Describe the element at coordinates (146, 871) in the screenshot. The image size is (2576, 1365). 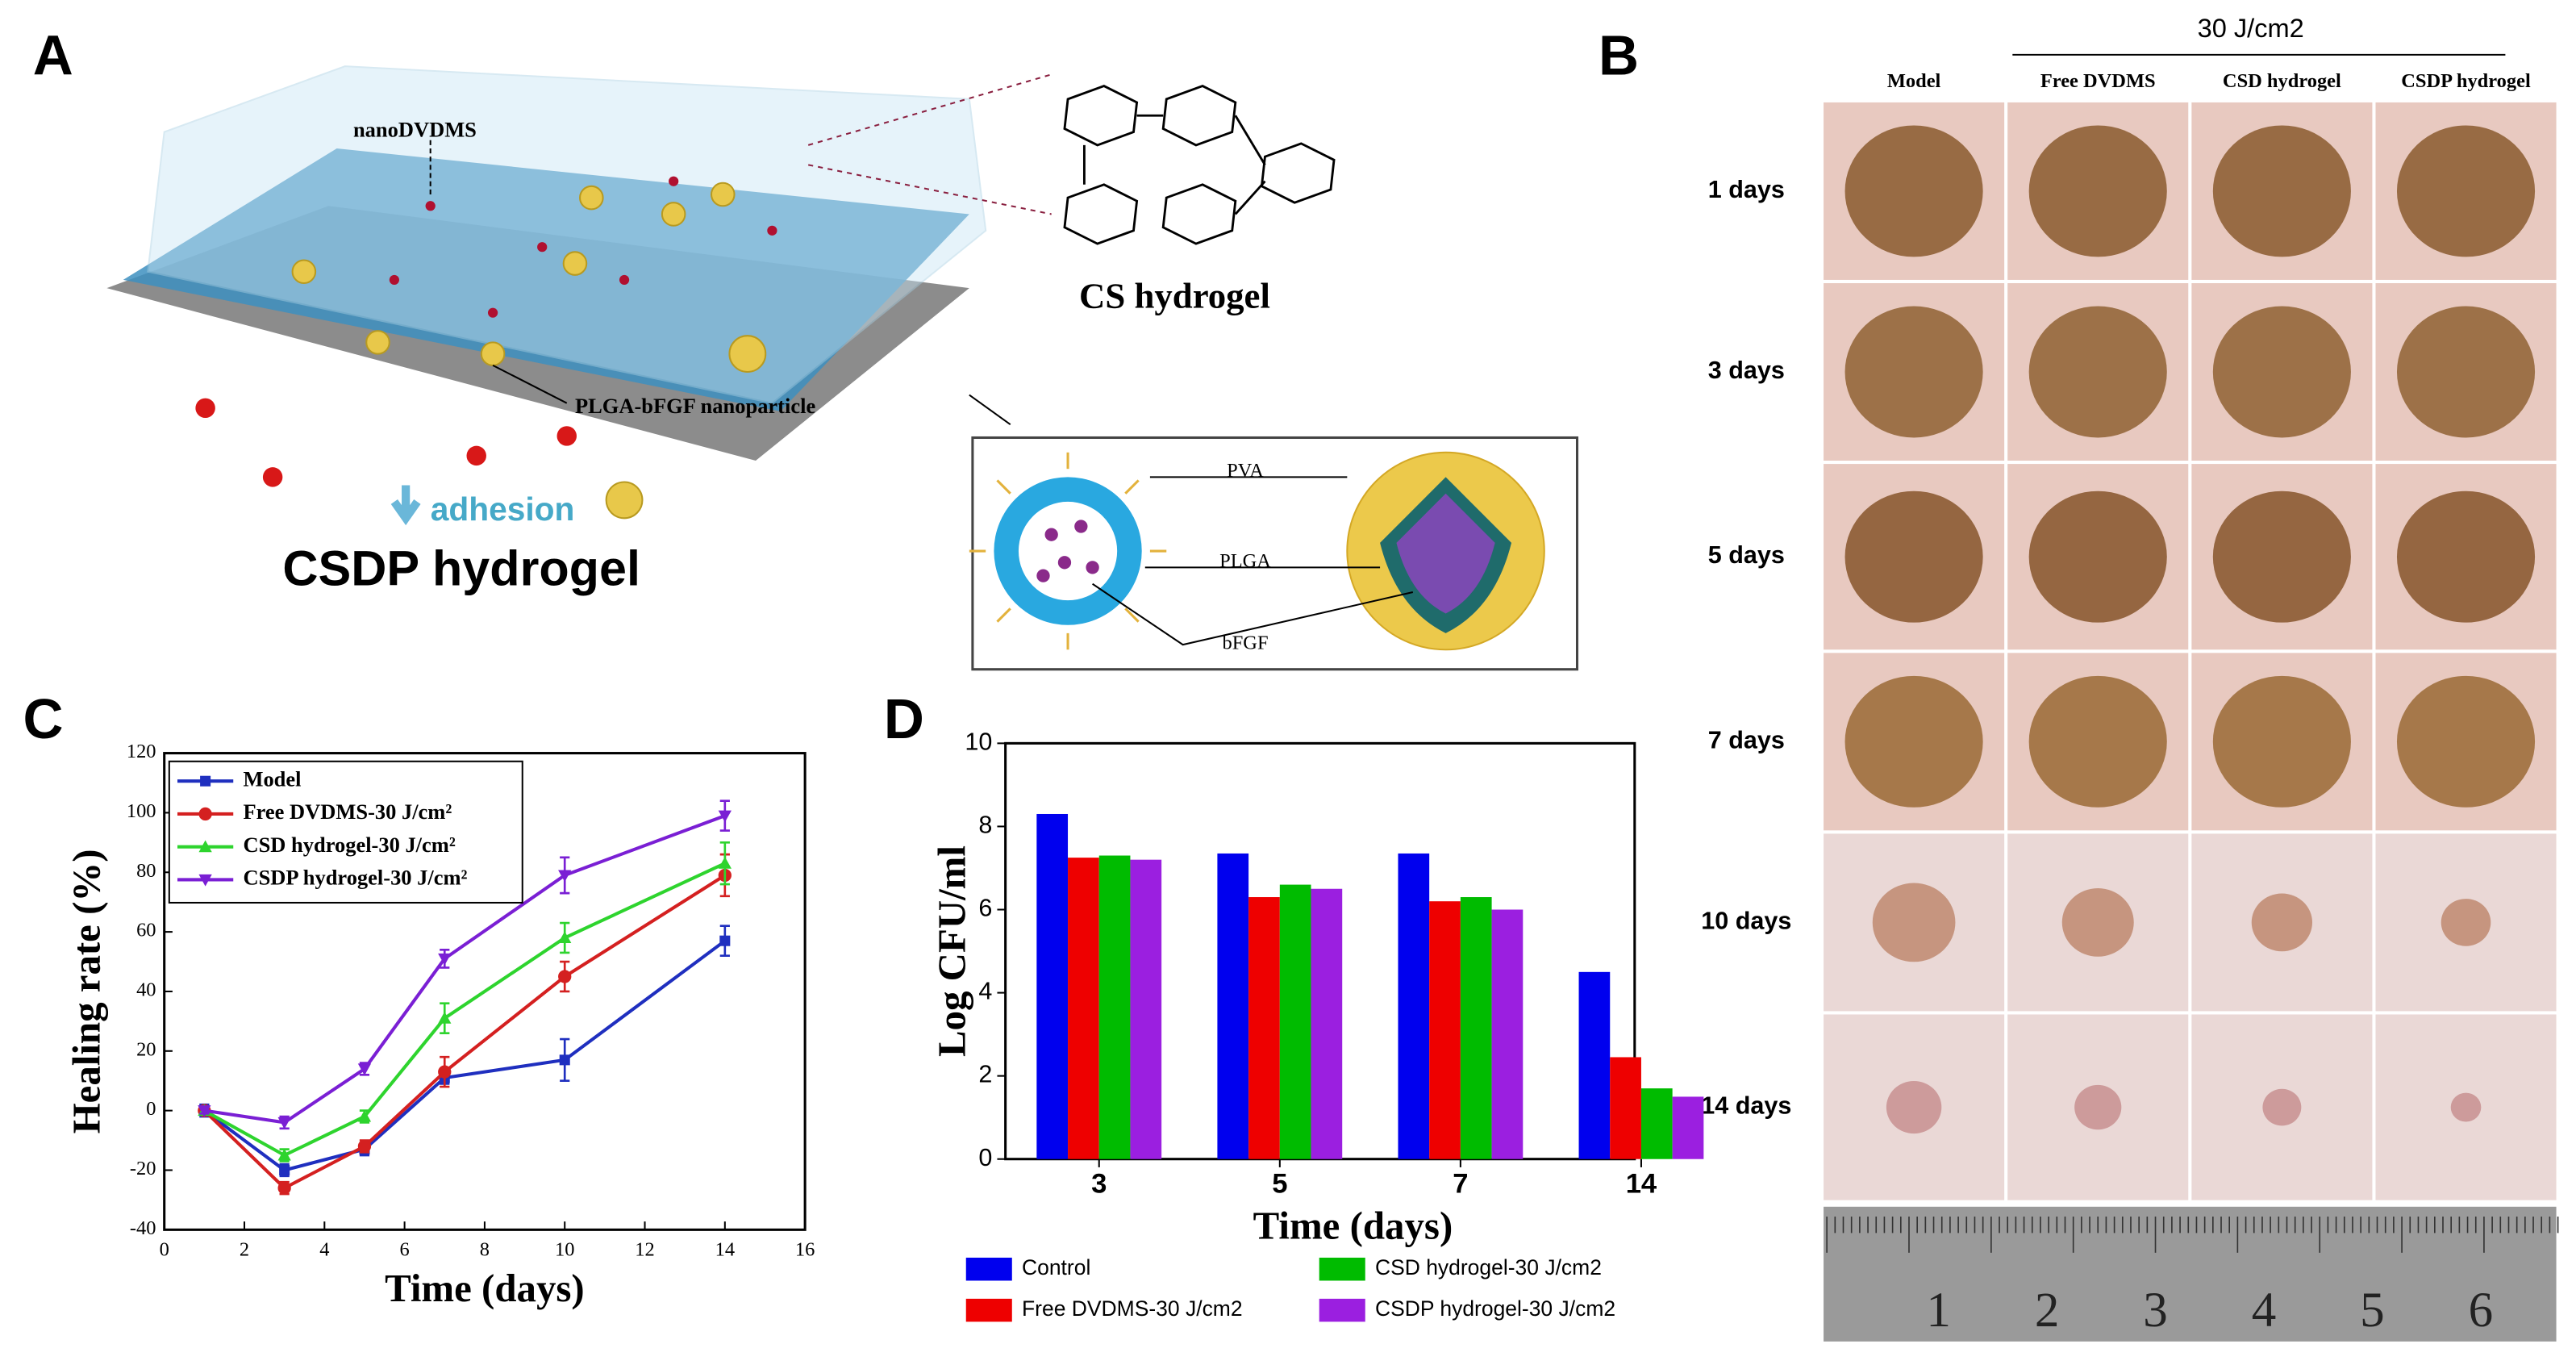
I see `y-tick-label: 80` at that location.